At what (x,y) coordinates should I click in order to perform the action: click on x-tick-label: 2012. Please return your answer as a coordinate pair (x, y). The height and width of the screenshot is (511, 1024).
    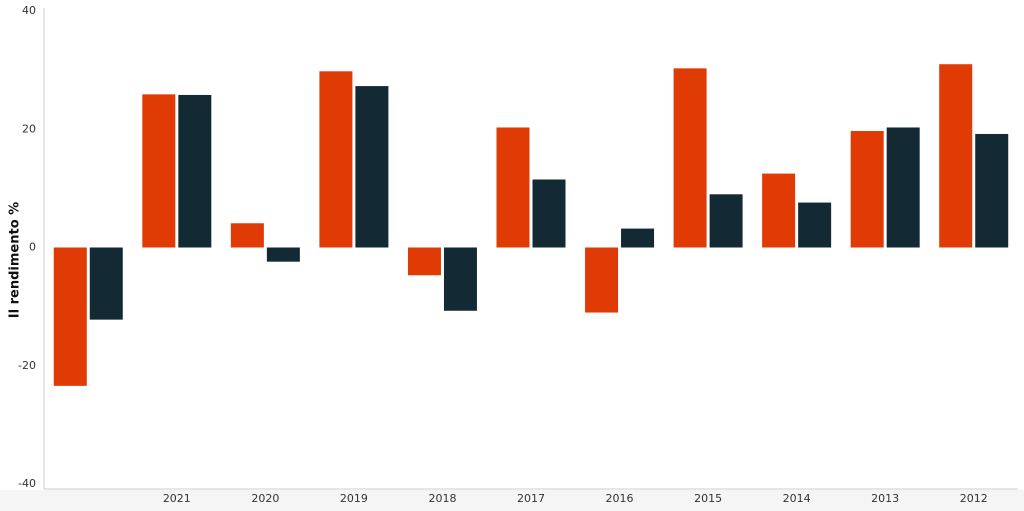
    Looking at the image, I should click on (974, 498).